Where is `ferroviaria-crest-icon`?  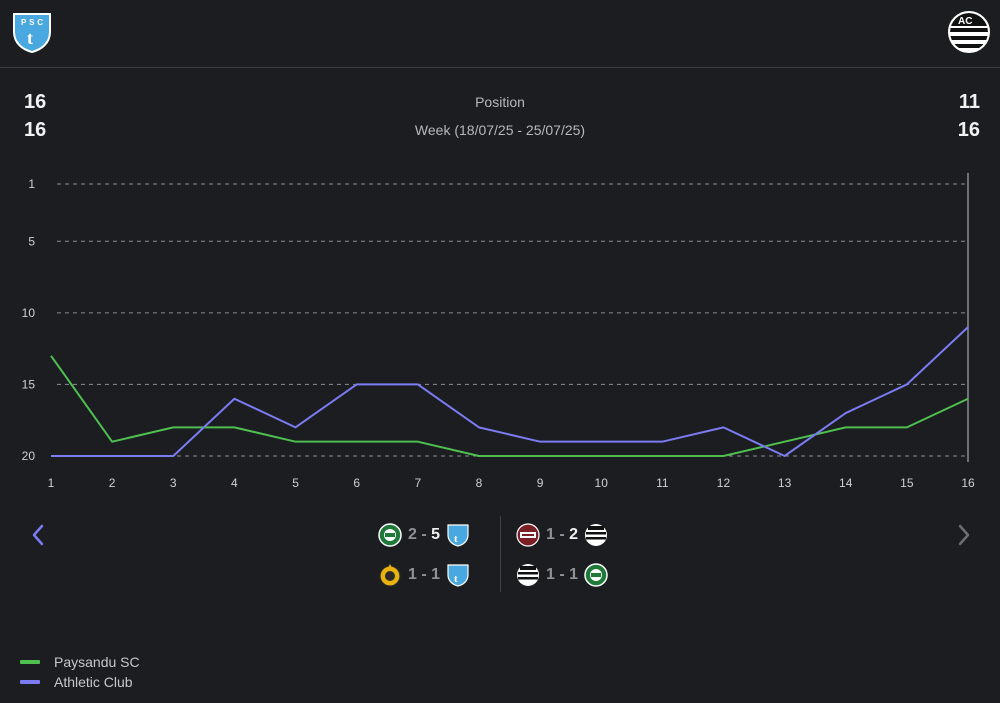 ferroviaria-crest-icon is located at coordinates (528, 535).